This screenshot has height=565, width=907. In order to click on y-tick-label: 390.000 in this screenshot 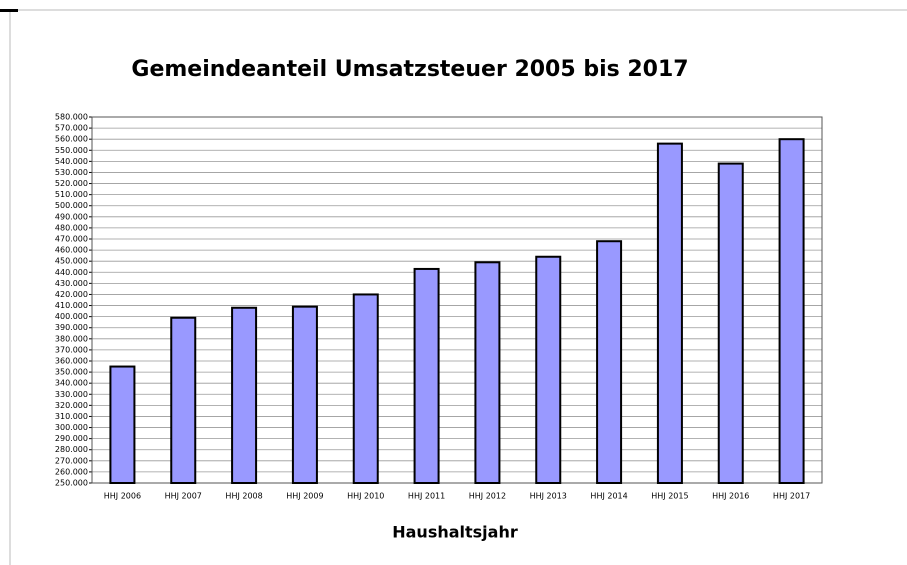, I will do `click(71, 327)`.